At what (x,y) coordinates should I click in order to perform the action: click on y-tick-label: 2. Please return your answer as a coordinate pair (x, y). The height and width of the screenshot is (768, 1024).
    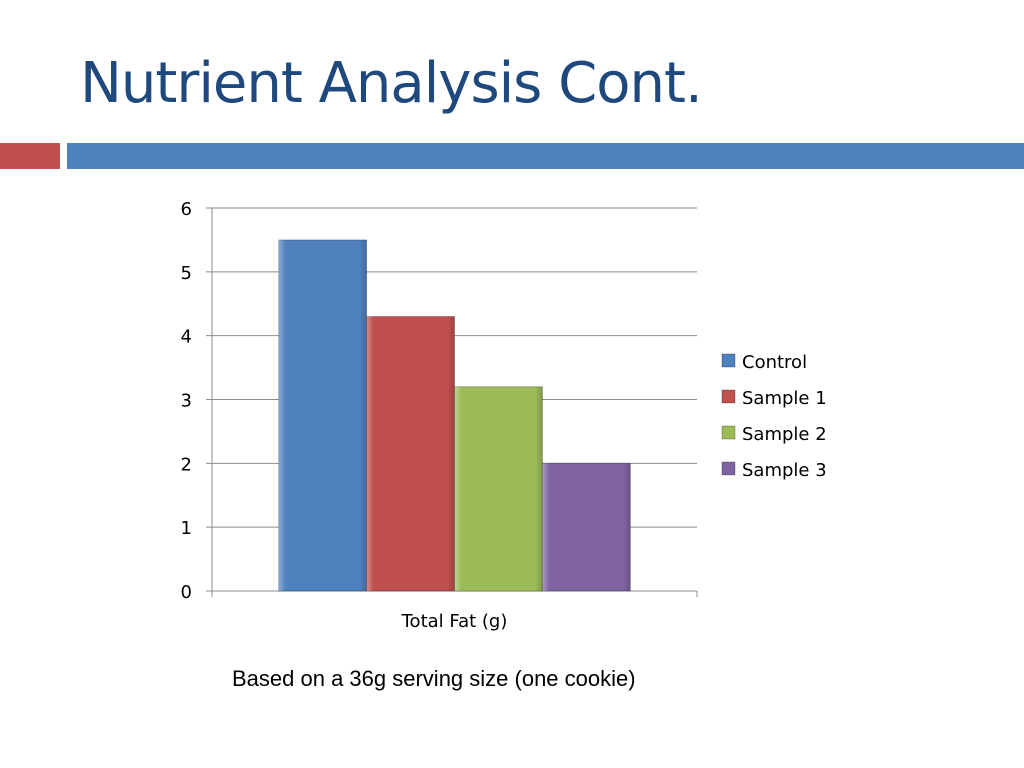
    Looking at the image, I should click on (186, 464).